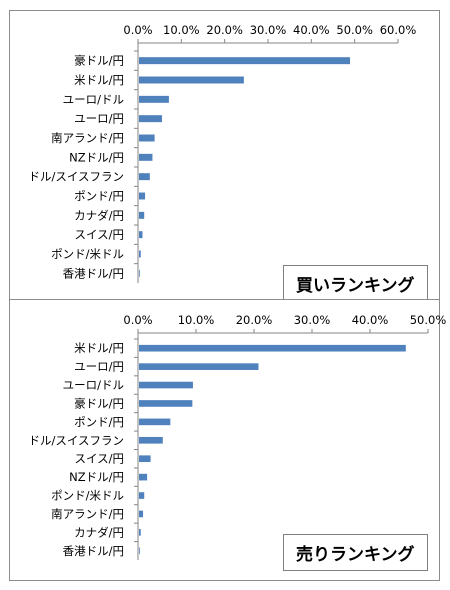 The height and width of the screenshot is (590, 450). Describe the element at coordinates (370, 320) in the screenshot. I see `sell-ranking-x-tick-label: 40.0%` at that location.